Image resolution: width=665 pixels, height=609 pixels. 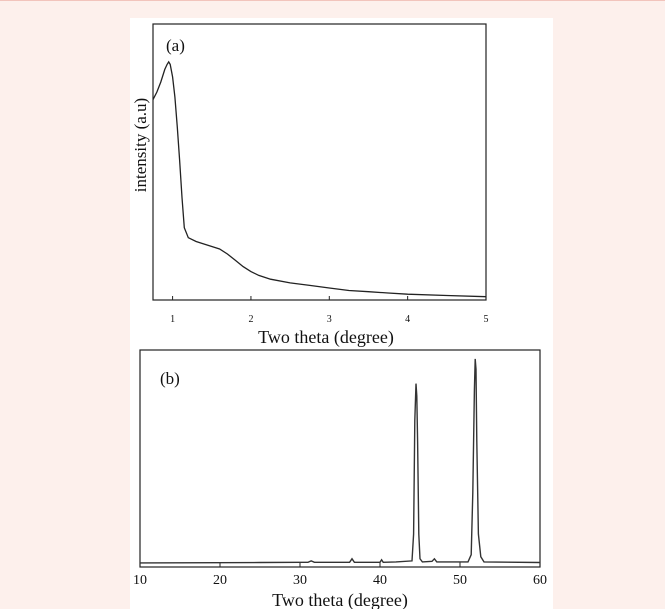 What do you see at coordinates (340, 599) in the screenshot?
I see `chart-b-x-axis-label: Two theta (degree)` at bounding box center [340, 599].